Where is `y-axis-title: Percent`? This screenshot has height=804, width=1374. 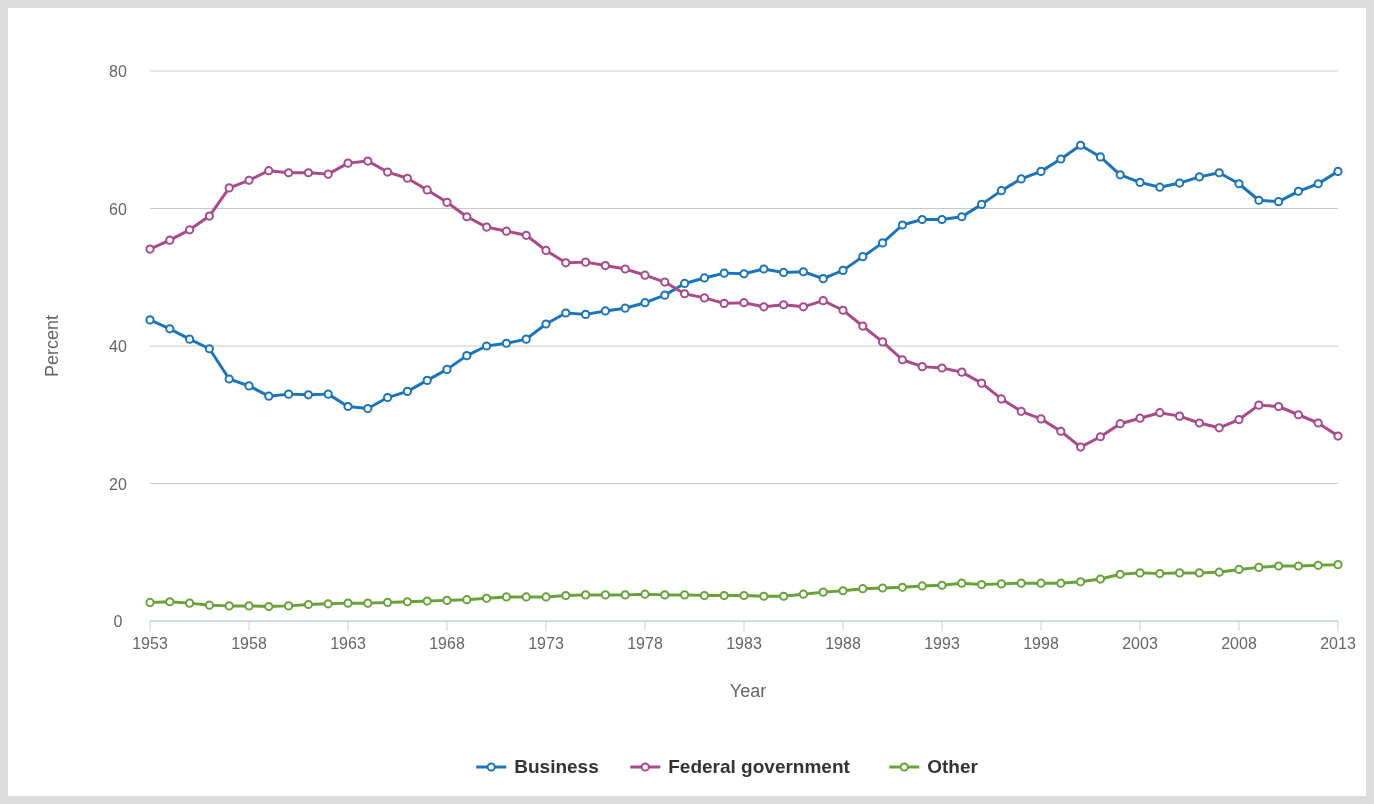 y-axis-title: Percent is located at coordinates (52, 346).